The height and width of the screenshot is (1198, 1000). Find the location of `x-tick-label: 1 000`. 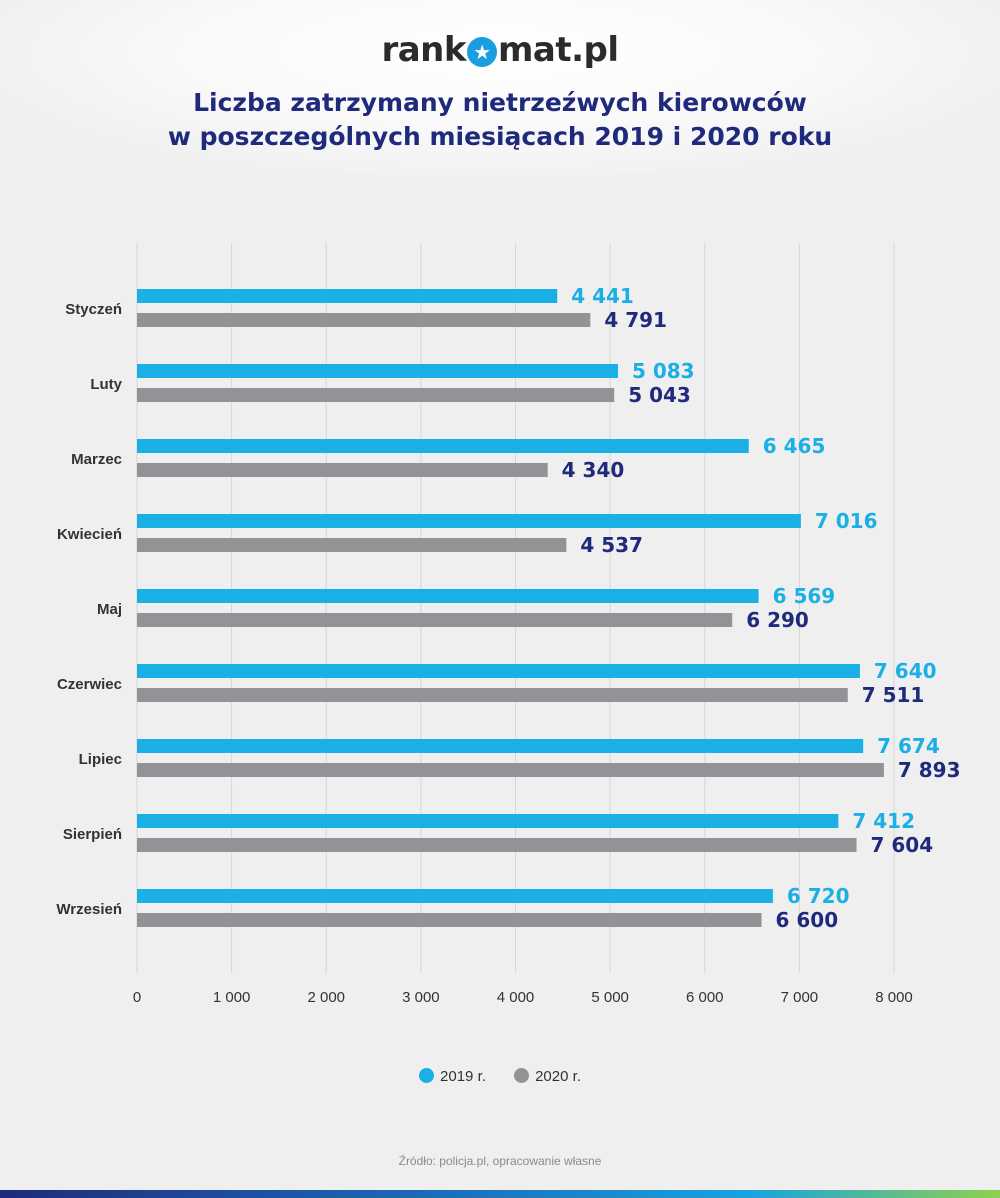

x-tick-label: 1 000 is located at coordinates (232, 997).